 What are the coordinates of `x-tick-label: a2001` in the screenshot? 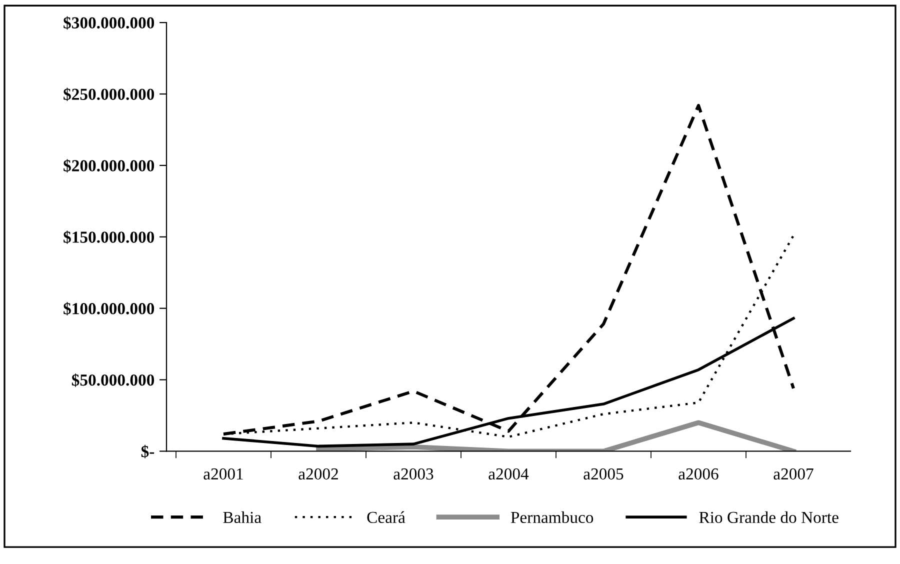 It's located at (223, 474).